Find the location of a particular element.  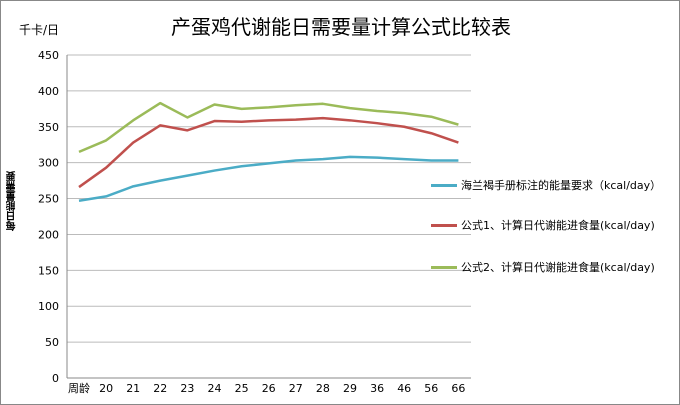

x-tick-label: 25 is located at coordinates (242, 388).